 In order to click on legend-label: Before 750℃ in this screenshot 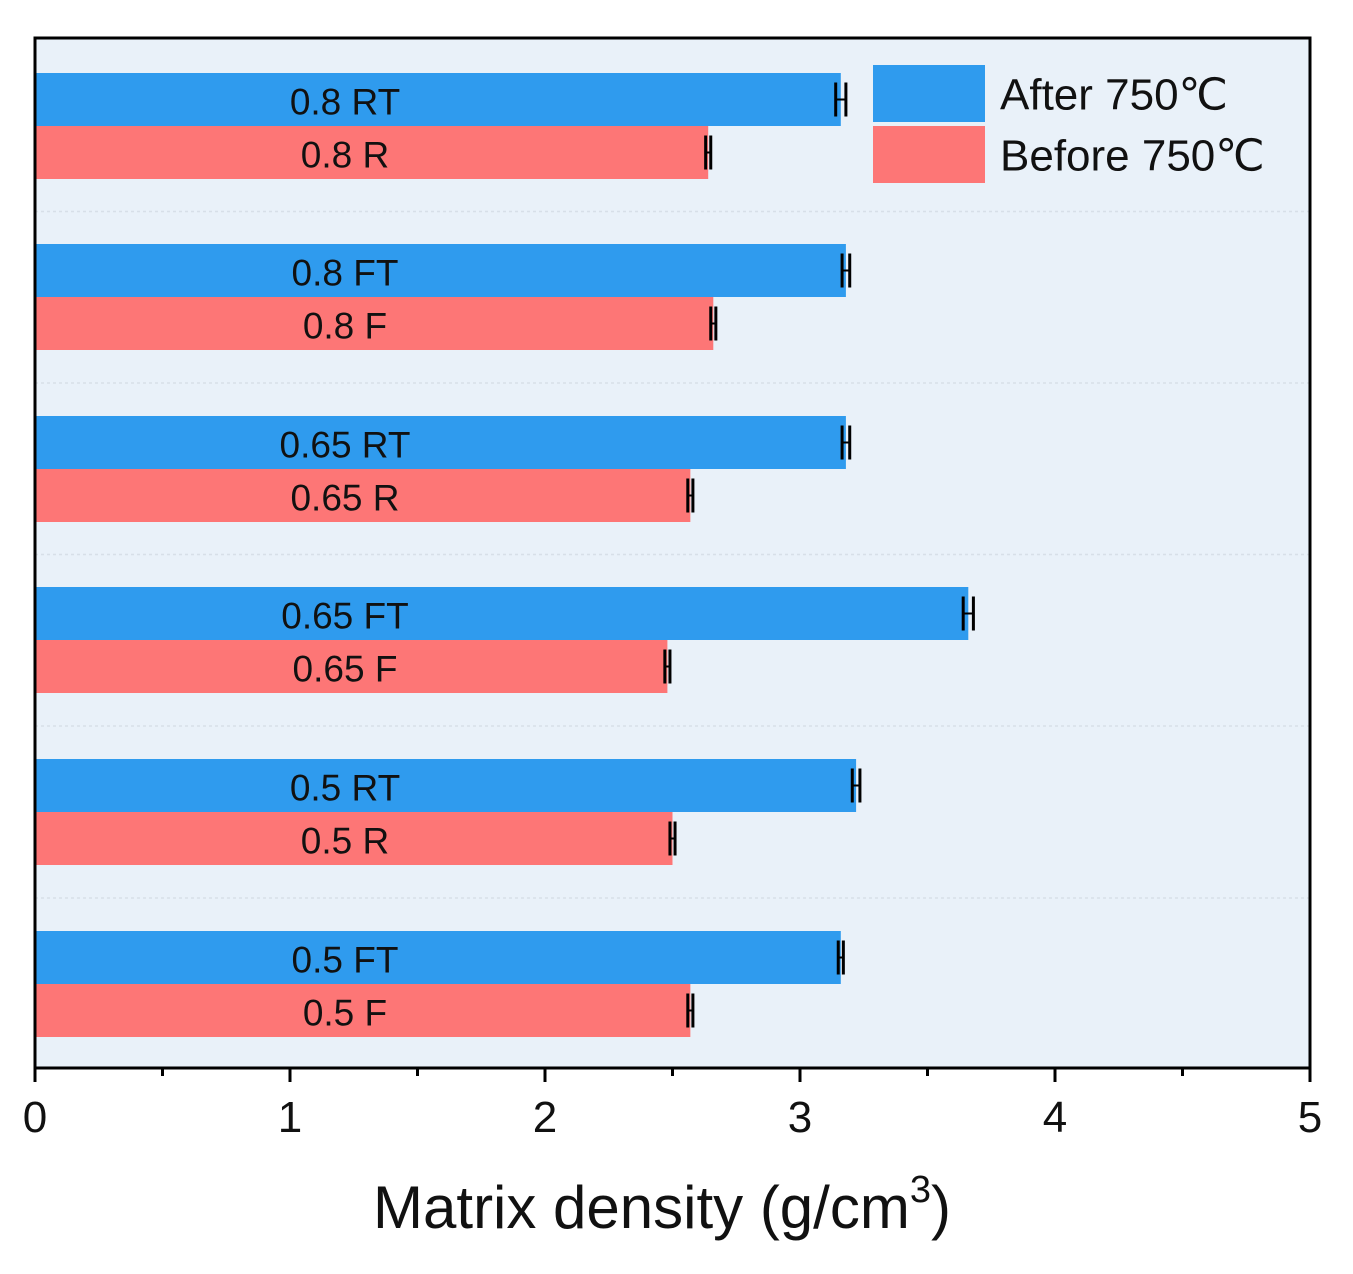, I will do `click(1132, 156)`.